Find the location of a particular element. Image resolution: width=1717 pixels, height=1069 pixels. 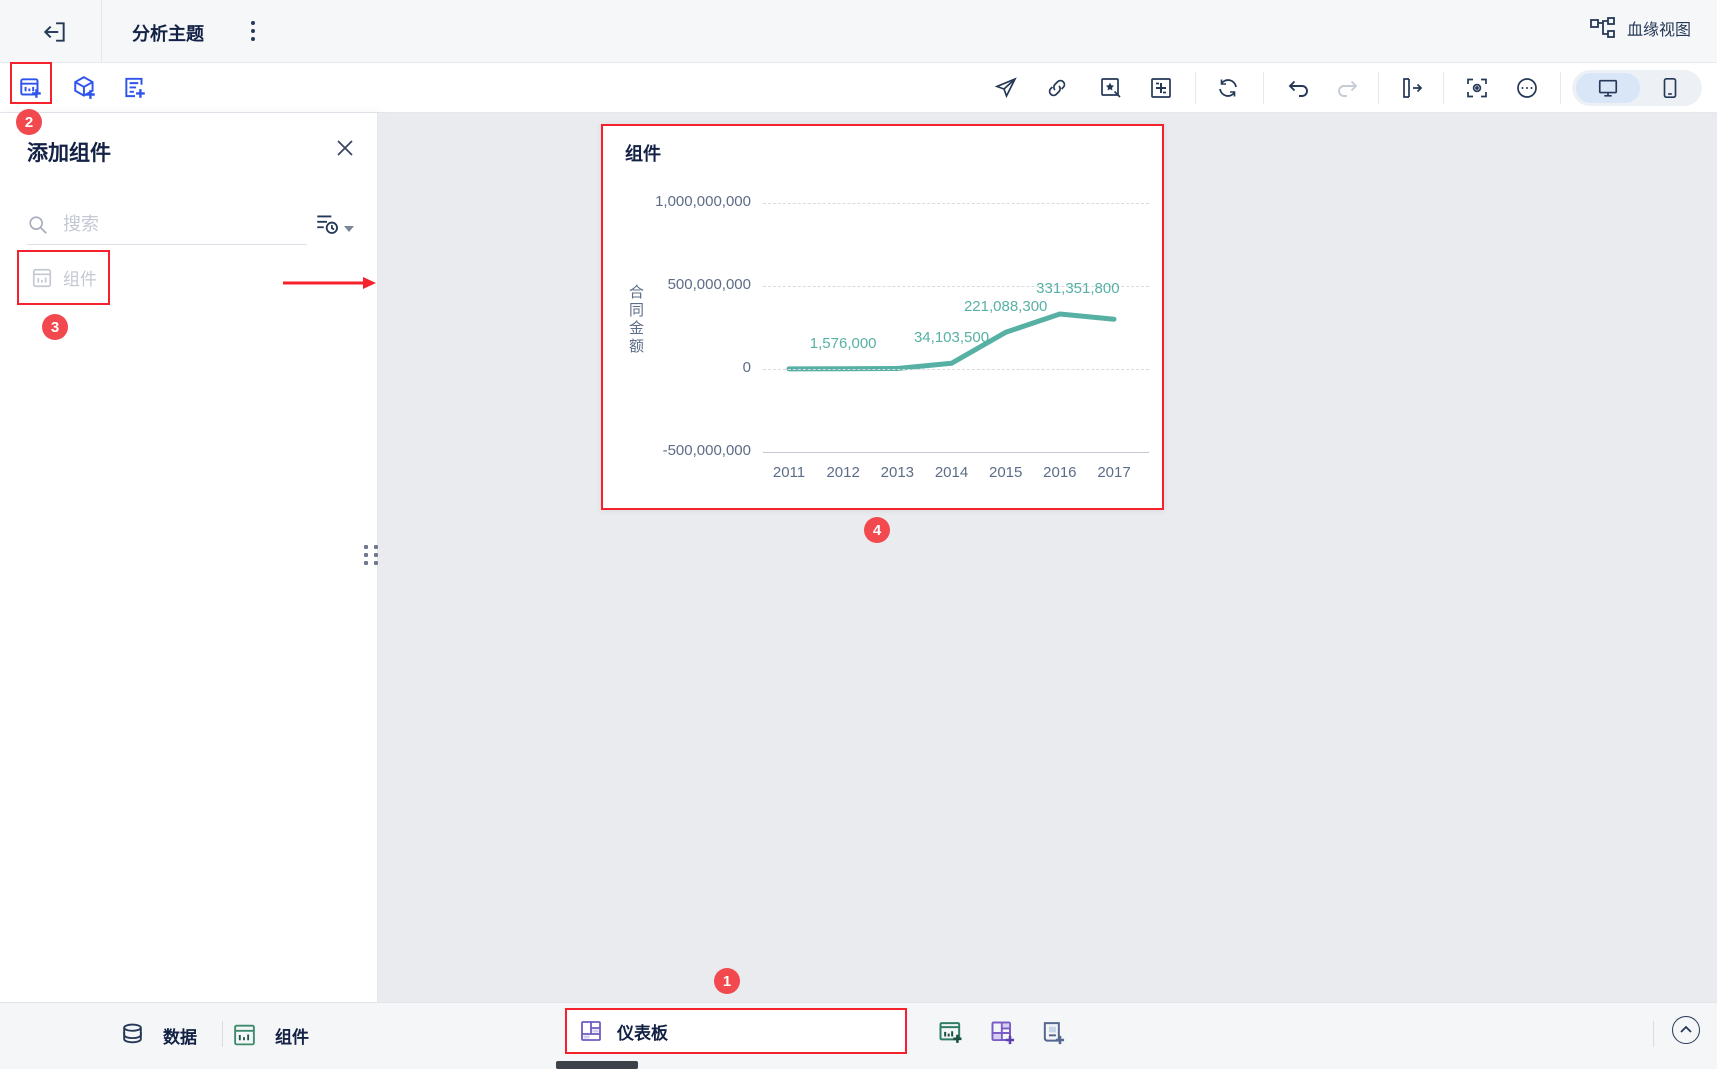

x-tick-label: 2017 is located at coordinates (1114, 472).